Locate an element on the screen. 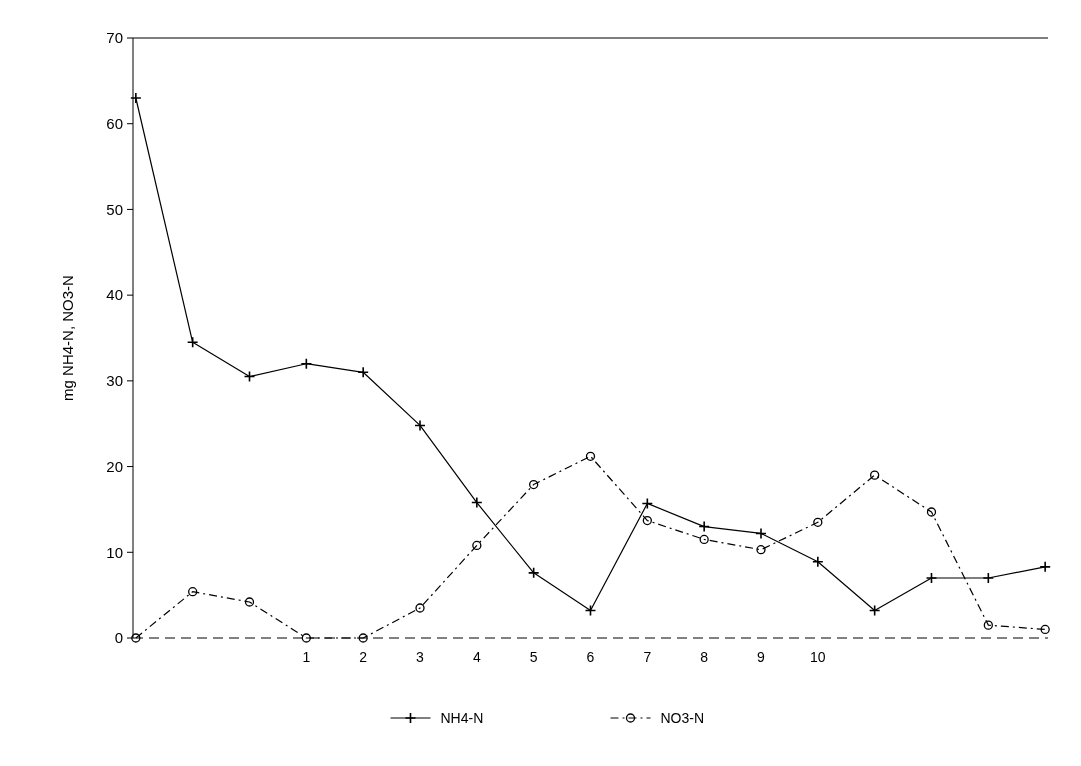 The width and height of the screenshot is (1081, 766). x-tick-label: 2 is located at coordinates (363, 657).